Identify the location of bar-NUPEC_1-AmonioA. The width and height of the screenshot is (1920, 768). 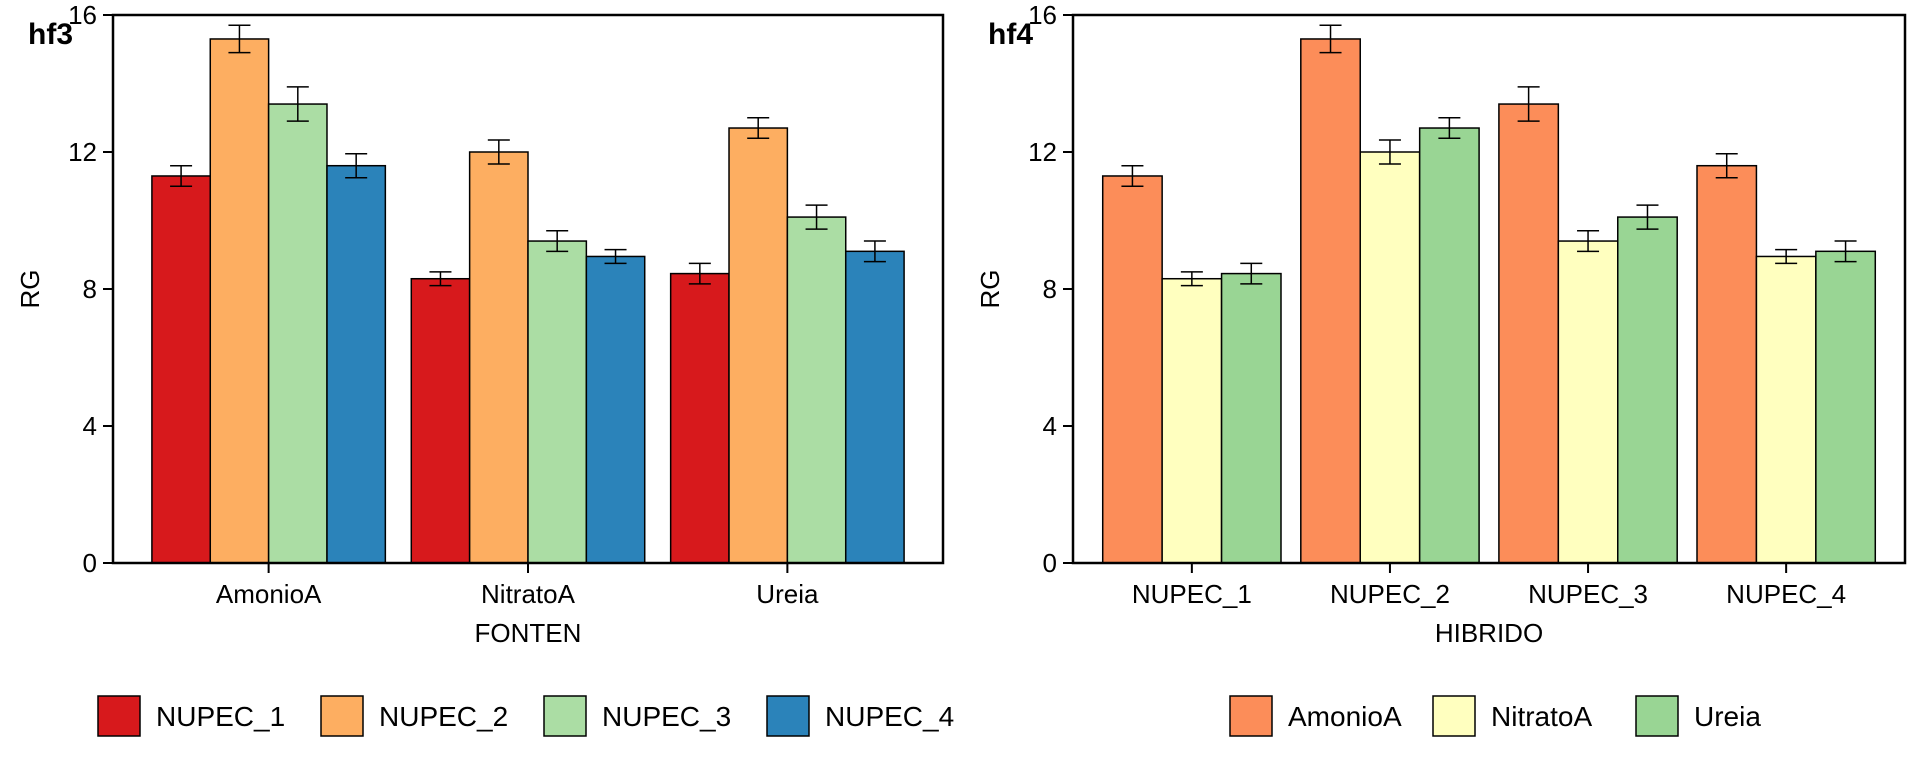
(181, 369).